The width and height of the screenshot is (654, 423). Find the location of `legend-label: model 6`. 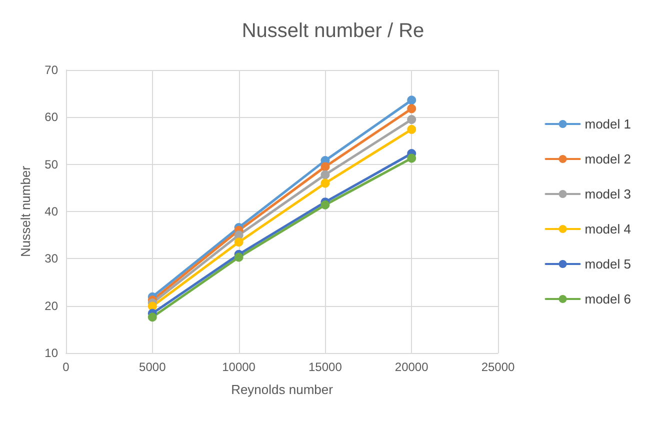

legend-label: model 6 is located at coordinates (607, 299).